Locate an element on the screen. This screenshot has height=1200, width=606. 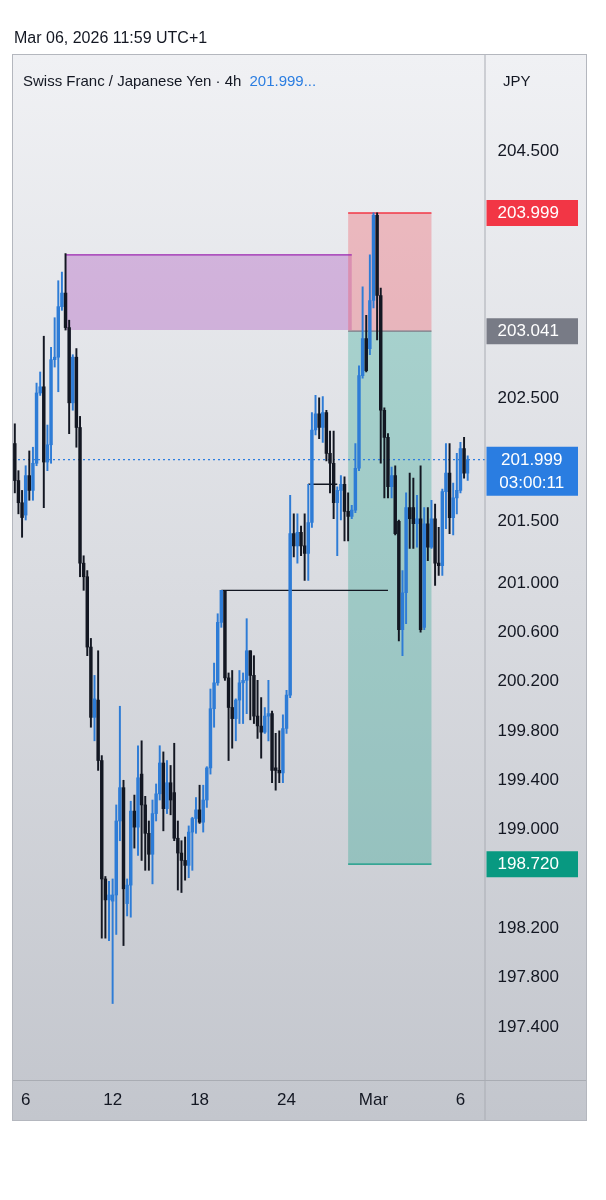
y-tick-label: 204.500 is located at coordinates (528, 150).